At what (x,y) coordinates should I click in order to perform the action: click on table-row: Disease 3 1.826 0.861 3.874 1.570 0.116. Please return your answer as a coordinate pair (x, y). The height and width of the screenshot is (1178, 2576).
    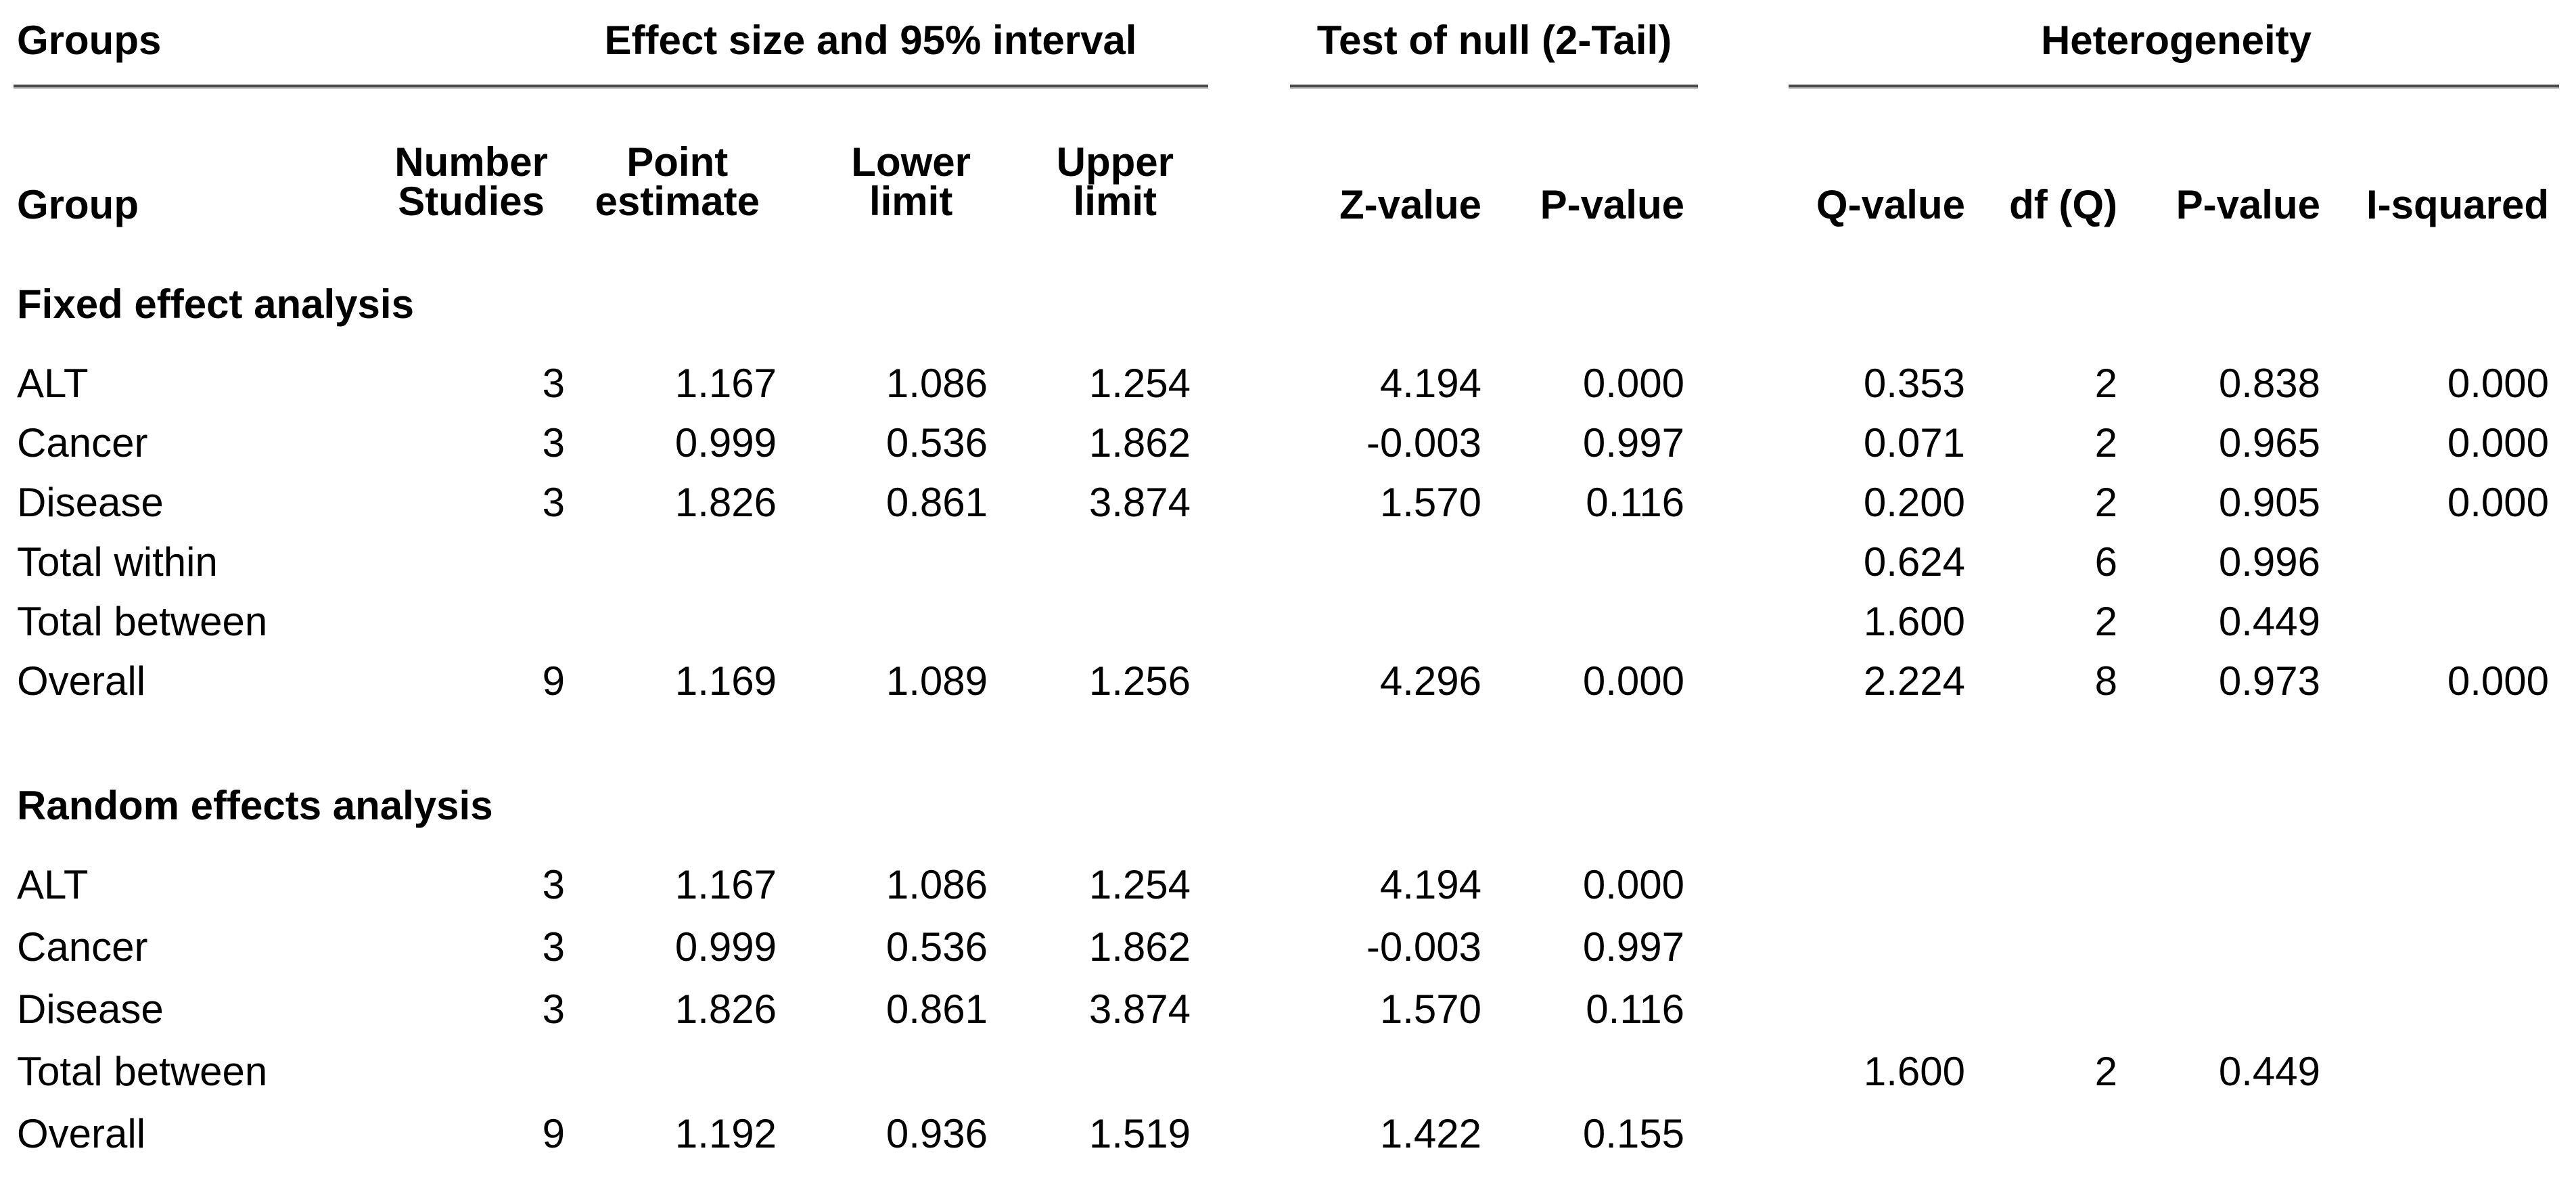
    Looking at the image, I should click on (1274, 1009).